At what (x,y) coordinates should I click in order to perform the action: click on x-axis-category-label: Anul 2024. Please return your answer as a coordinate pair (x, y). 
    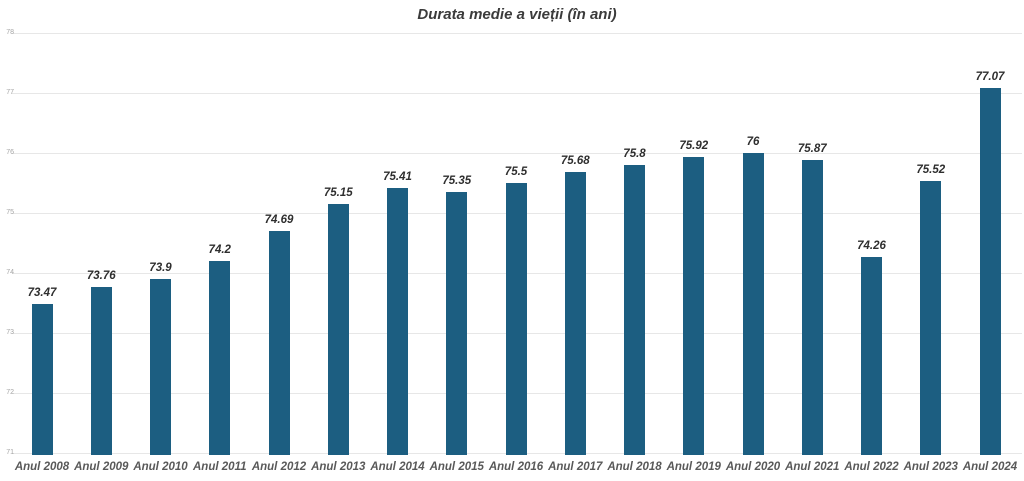
    Looking at the image, I should click on (990, 467).